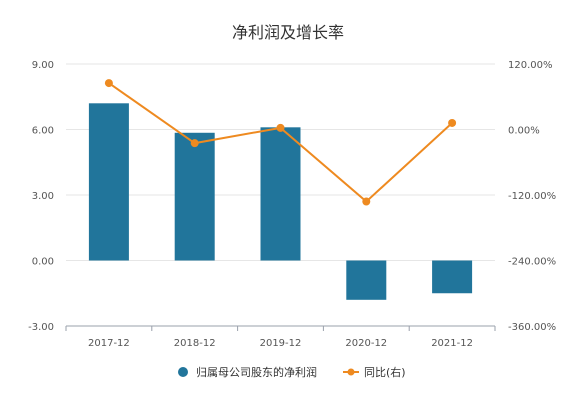 The width and height of the screenshot is (576, 406). I want to click on legend: 归属母公司股东的净利润 同比(右), so click(292, 372).